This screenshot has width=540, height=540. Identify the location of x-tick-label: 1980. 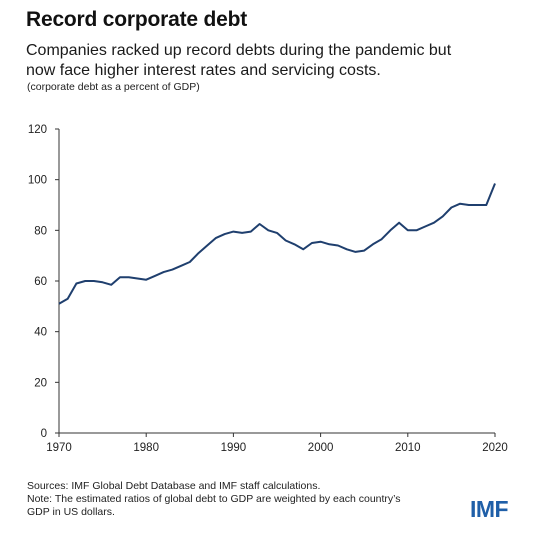
(146, 448).